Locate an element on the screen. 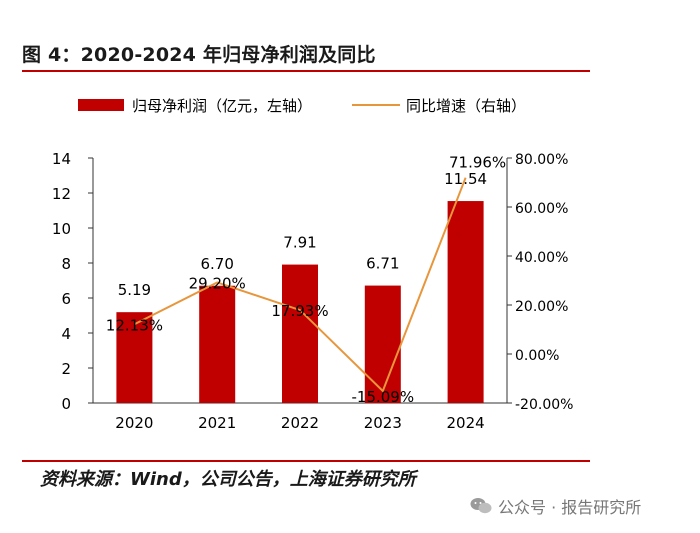 The image size is (700, 533). legend: 归母净利润（亿元，左轴） 同比增速（右轴） is located at coordinates (302, 106).